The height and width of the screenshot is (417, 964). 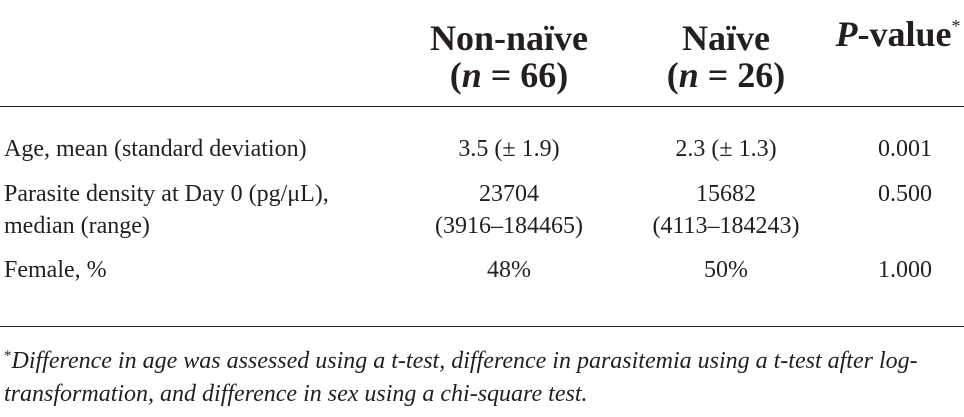 I want to click on header-naive-title: Naïve, so click(x=726, y=37).